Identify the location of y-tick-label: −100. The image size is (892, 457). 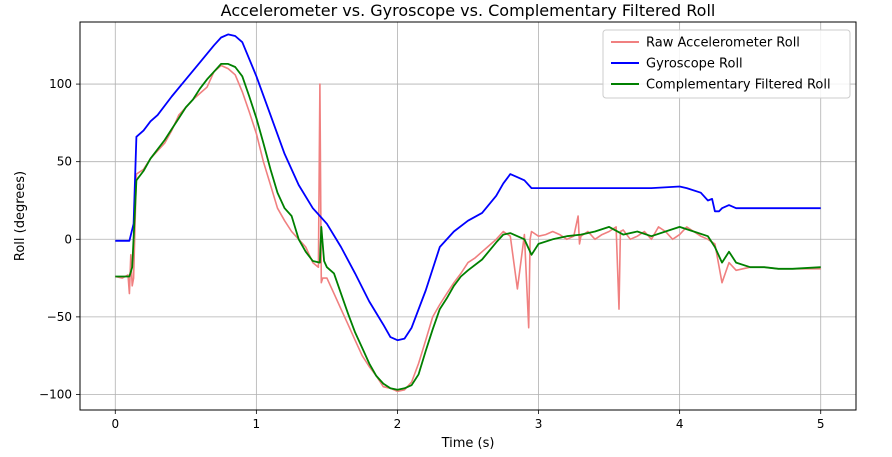
(55, 394).